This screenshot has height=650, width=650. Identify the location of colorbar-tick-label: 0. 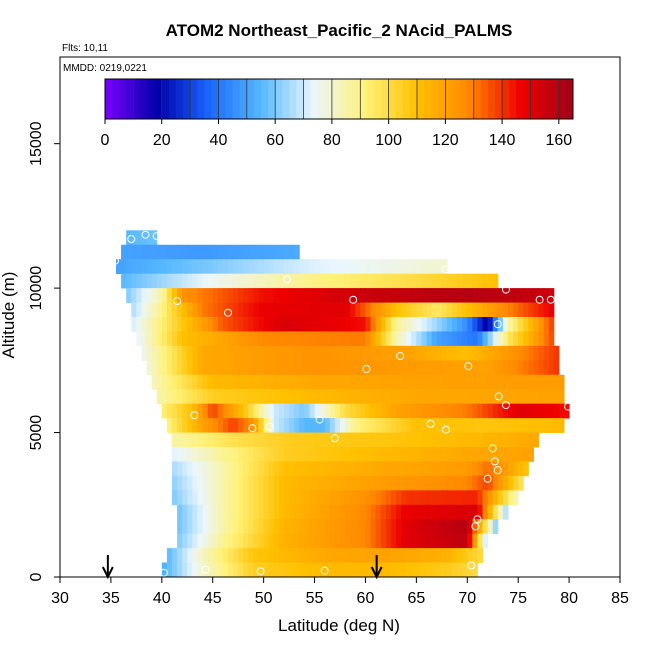
(105, 140).